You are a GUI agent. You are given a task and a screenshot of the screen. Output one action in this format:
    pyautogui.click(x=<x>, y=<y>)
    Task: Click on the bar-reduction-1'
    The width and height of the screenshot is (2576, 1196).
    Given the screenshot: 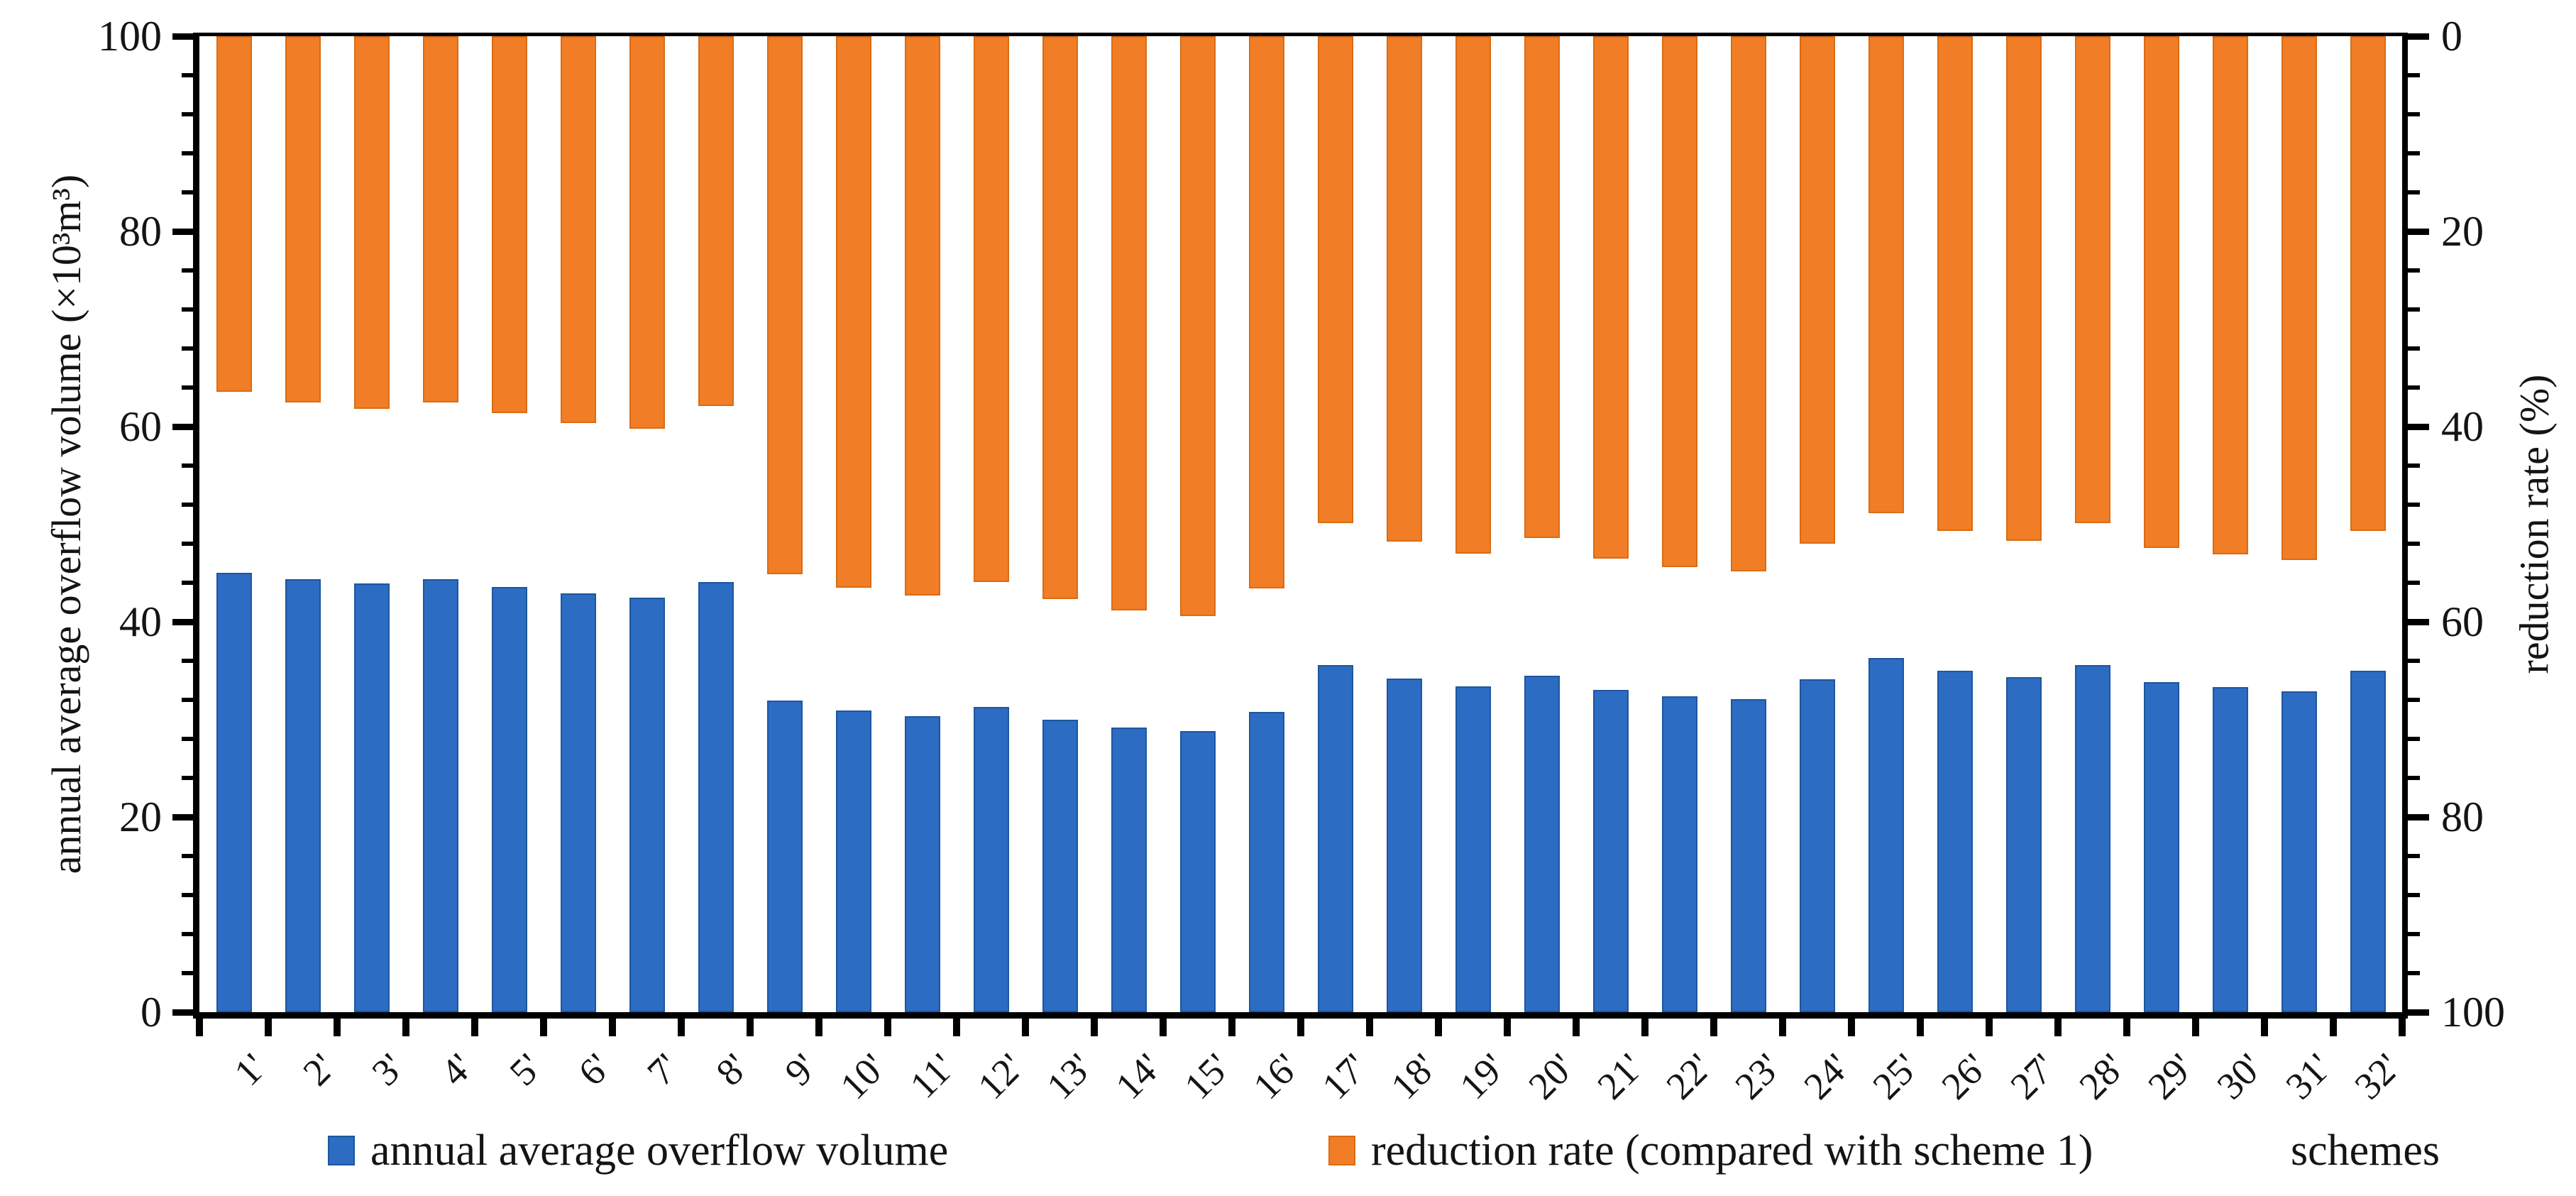 What is the action you would take?
    pyautogui.click(x=234, y=214)
    